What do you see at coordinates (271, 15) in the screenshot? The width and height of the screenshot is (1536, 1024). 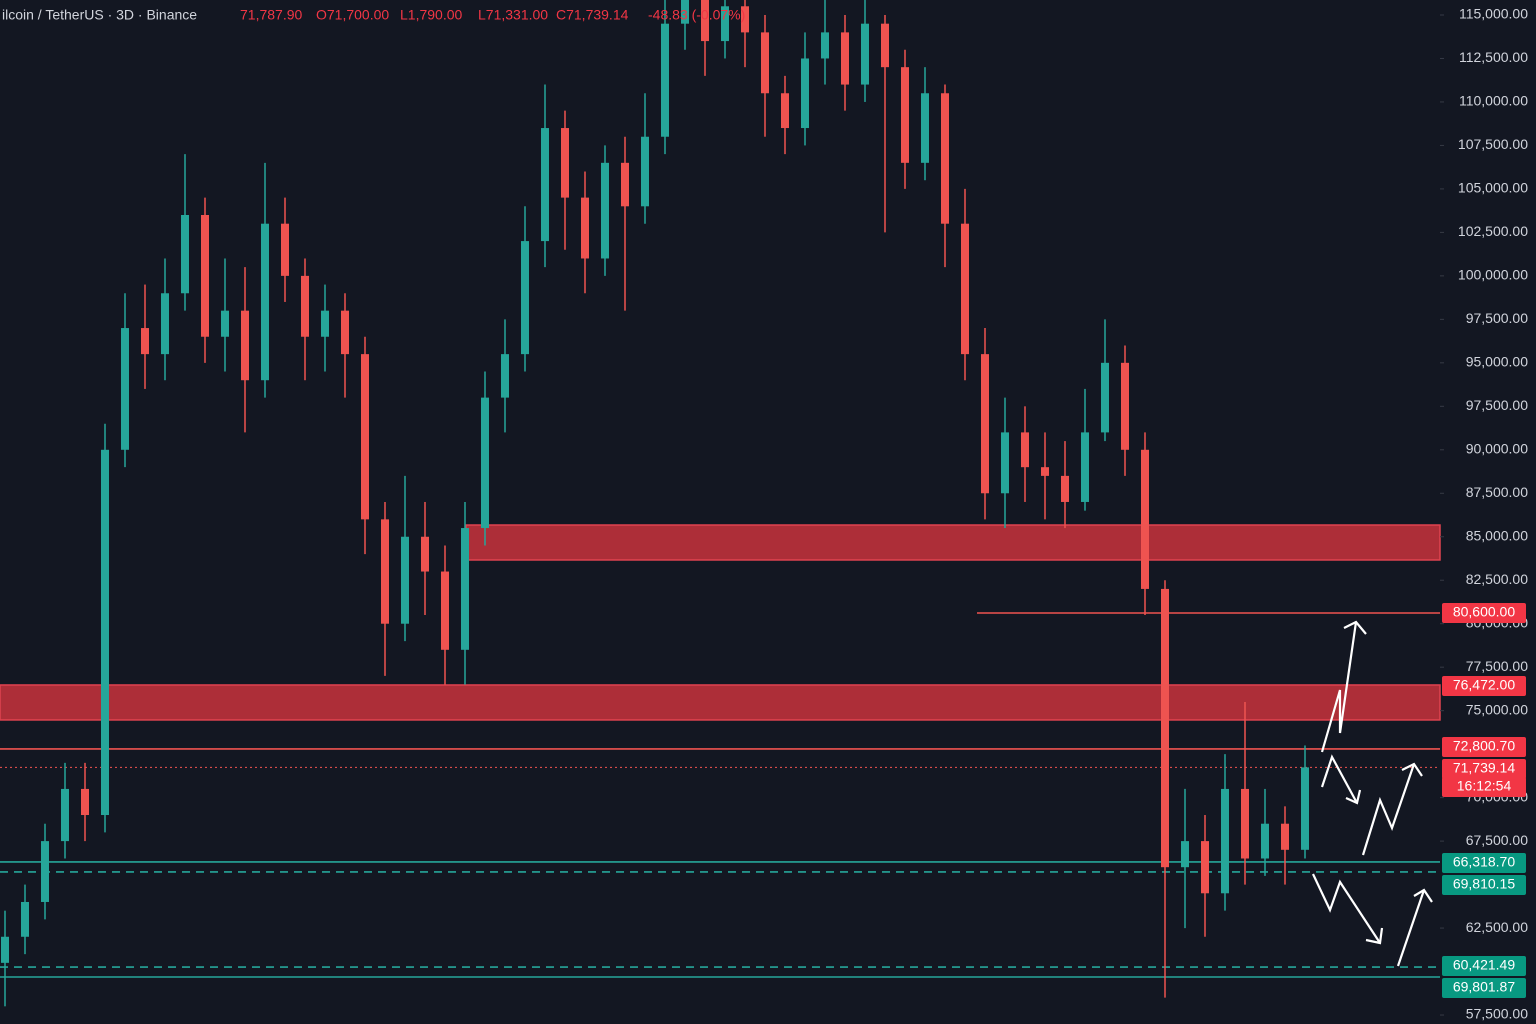 I see `ohlc-value: 71,787.90` at bounding box center [271, 15].